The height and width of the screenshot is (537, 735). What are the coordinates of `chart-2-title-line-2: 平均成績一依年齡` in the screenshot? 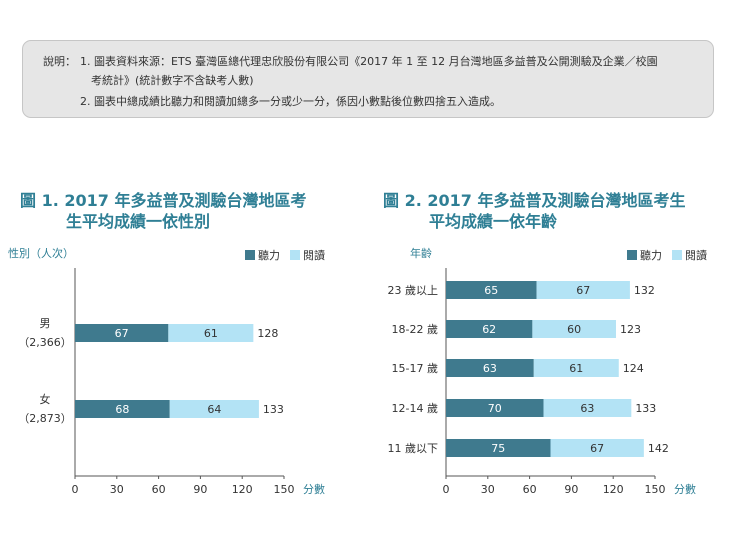 It's located at (493, 221).